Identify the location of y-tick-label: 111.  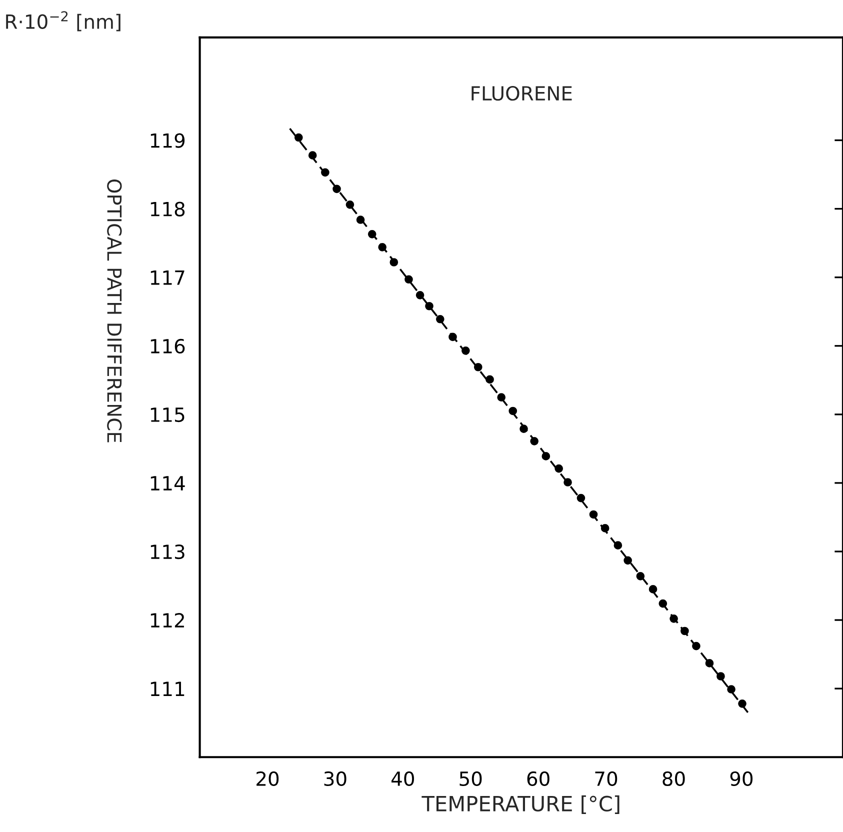
(167, 689).